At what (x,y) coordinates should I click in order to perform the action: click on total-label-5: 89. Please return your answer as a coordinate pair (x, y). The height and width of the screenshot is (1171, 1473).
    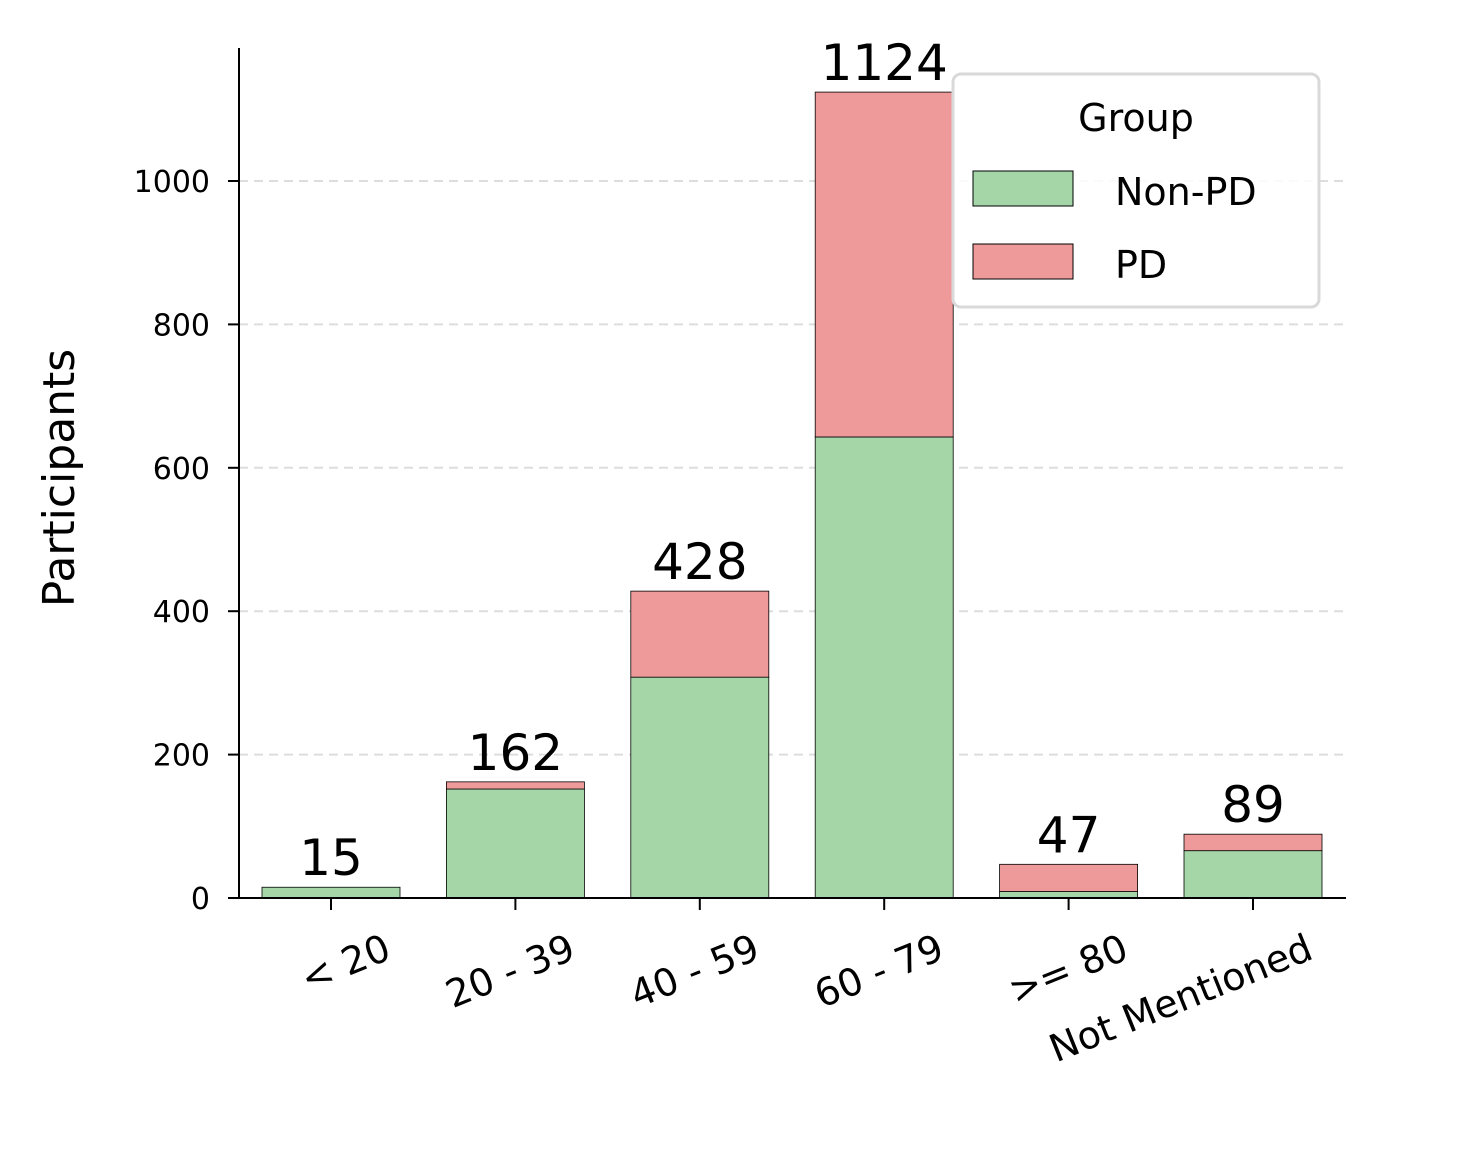
    Looking at the image, I should click on (1253, 805).